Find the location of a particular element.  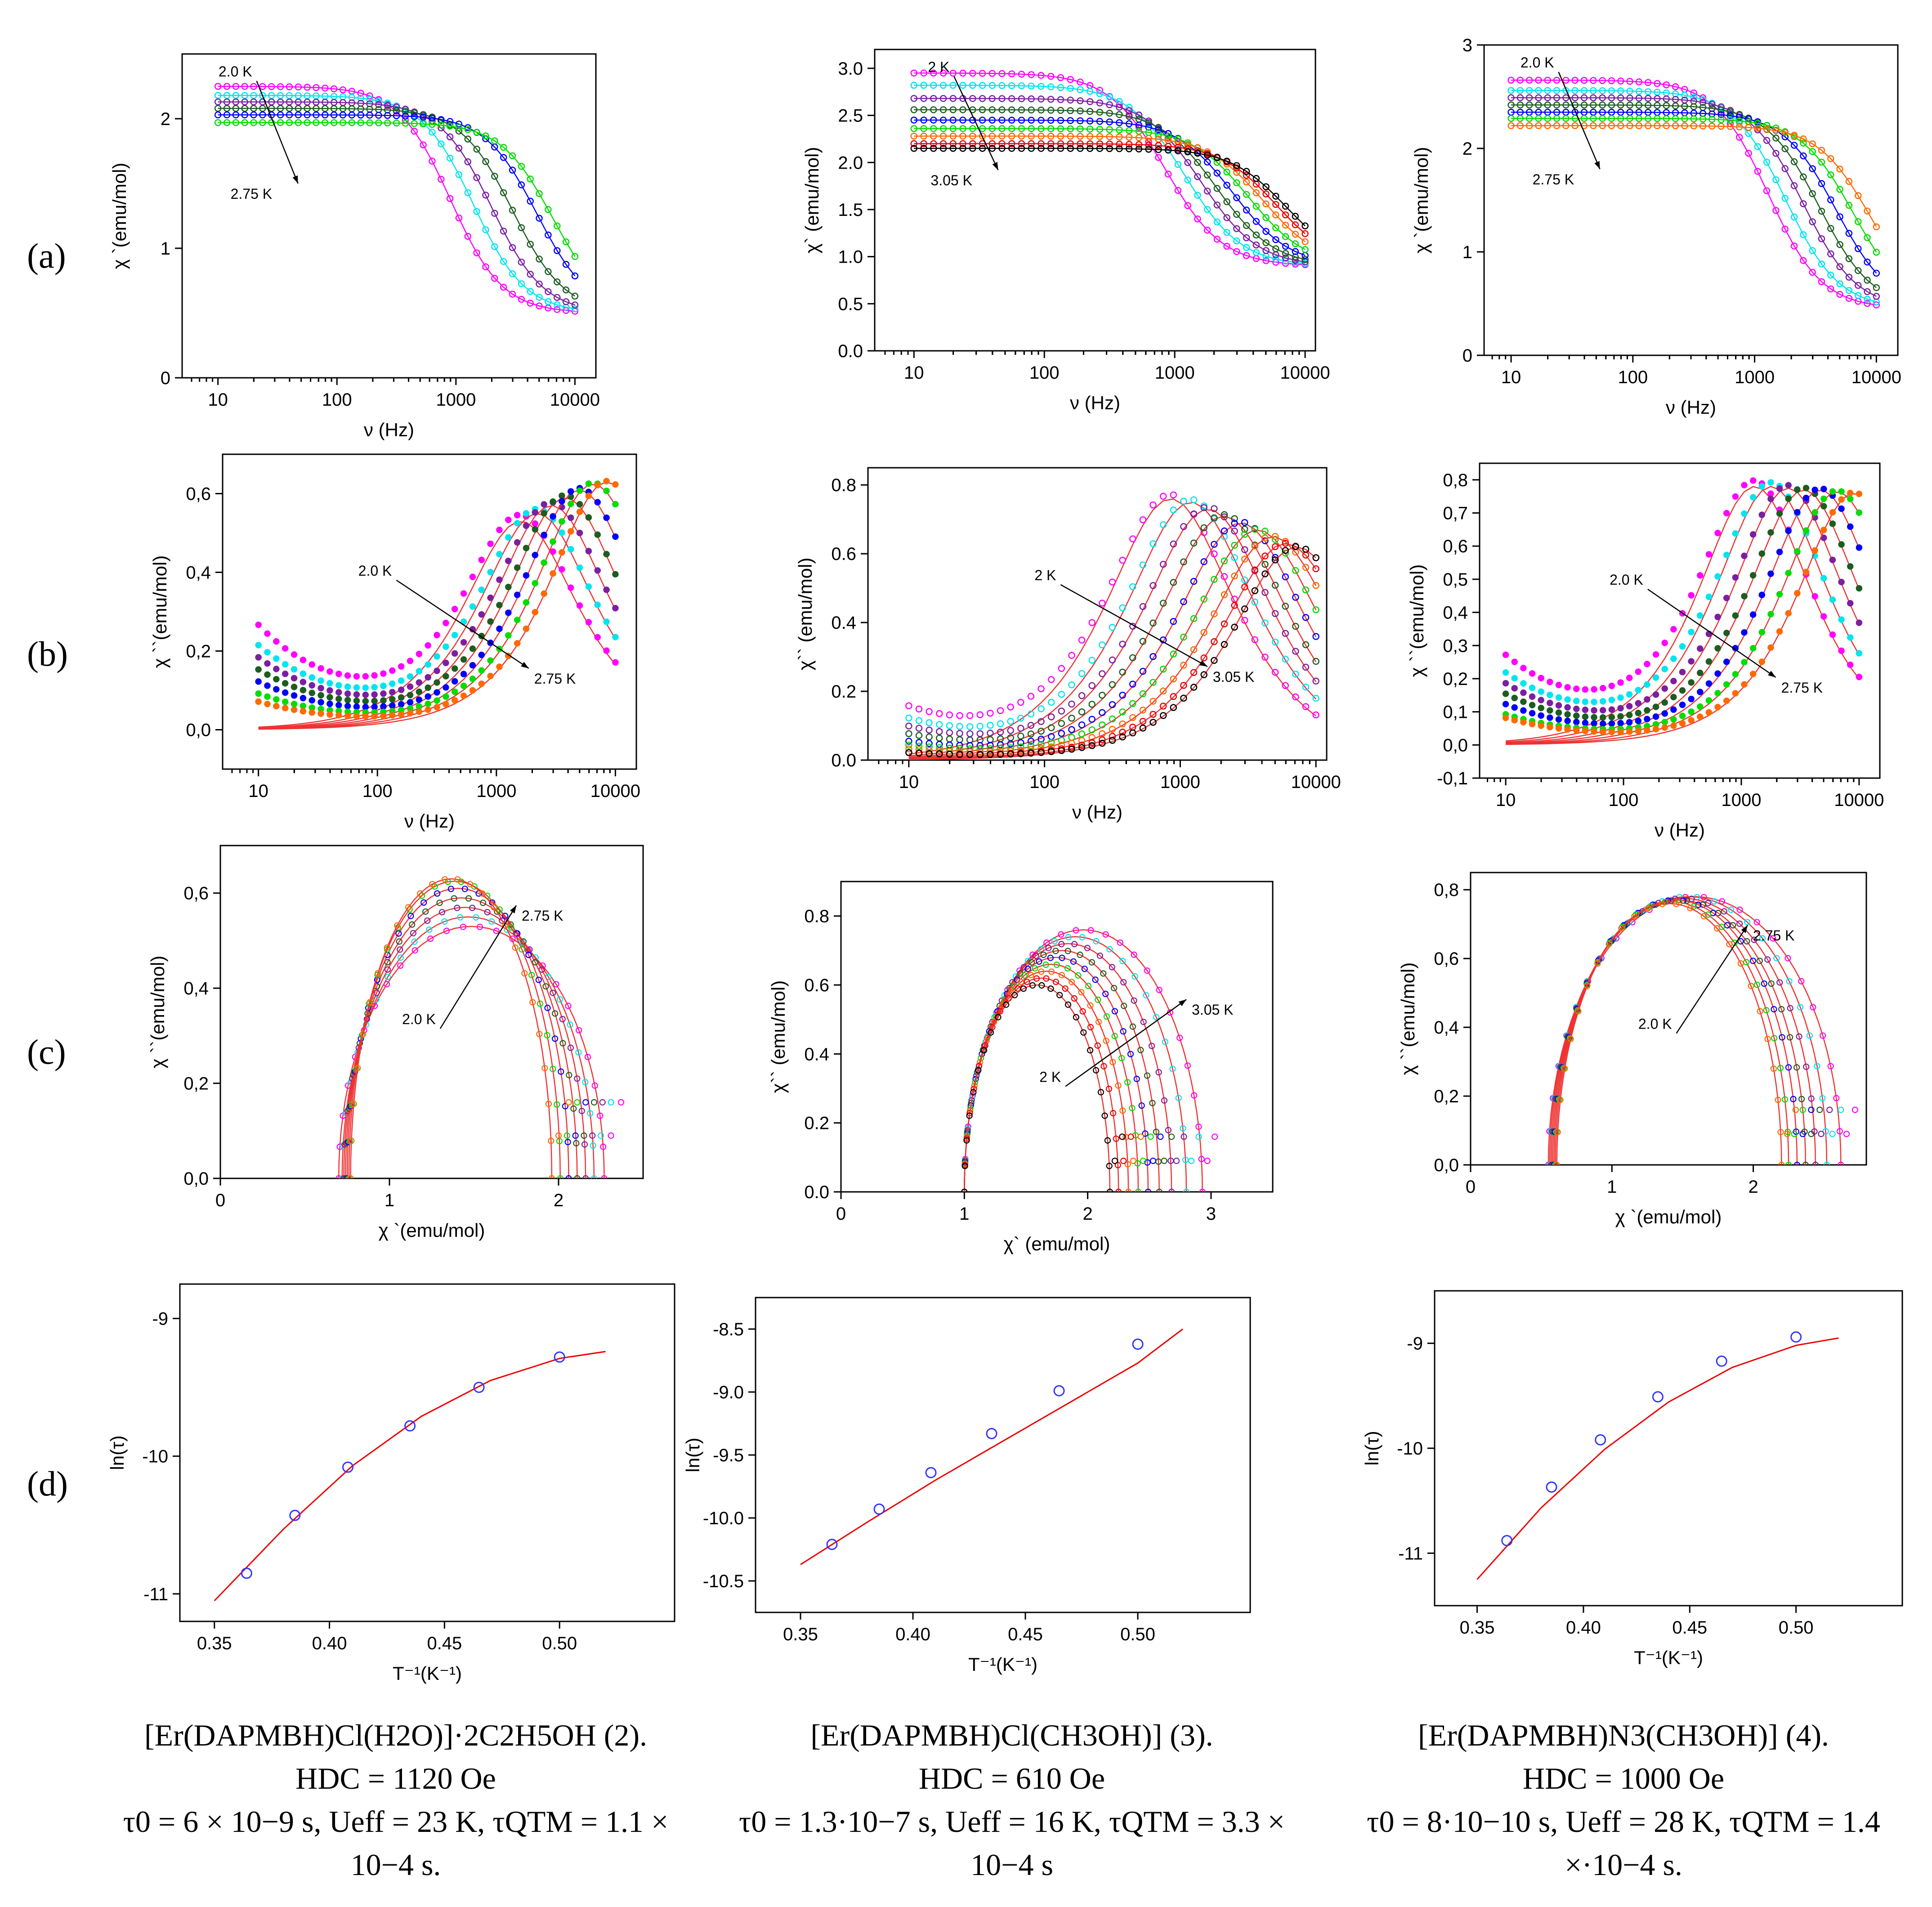

y-axis-title: ln(τ) is located at coordinates (117, 1453).